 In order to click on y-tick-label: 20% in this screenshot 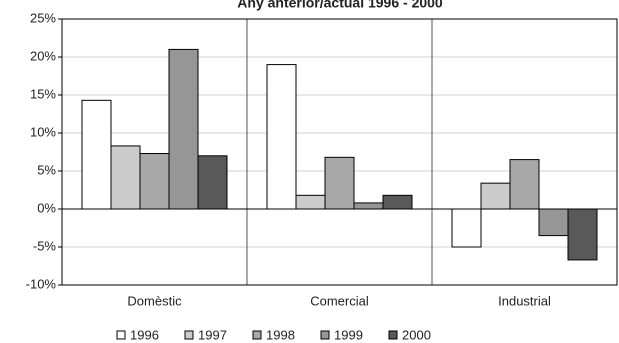, I will do `click(43, 55)`.